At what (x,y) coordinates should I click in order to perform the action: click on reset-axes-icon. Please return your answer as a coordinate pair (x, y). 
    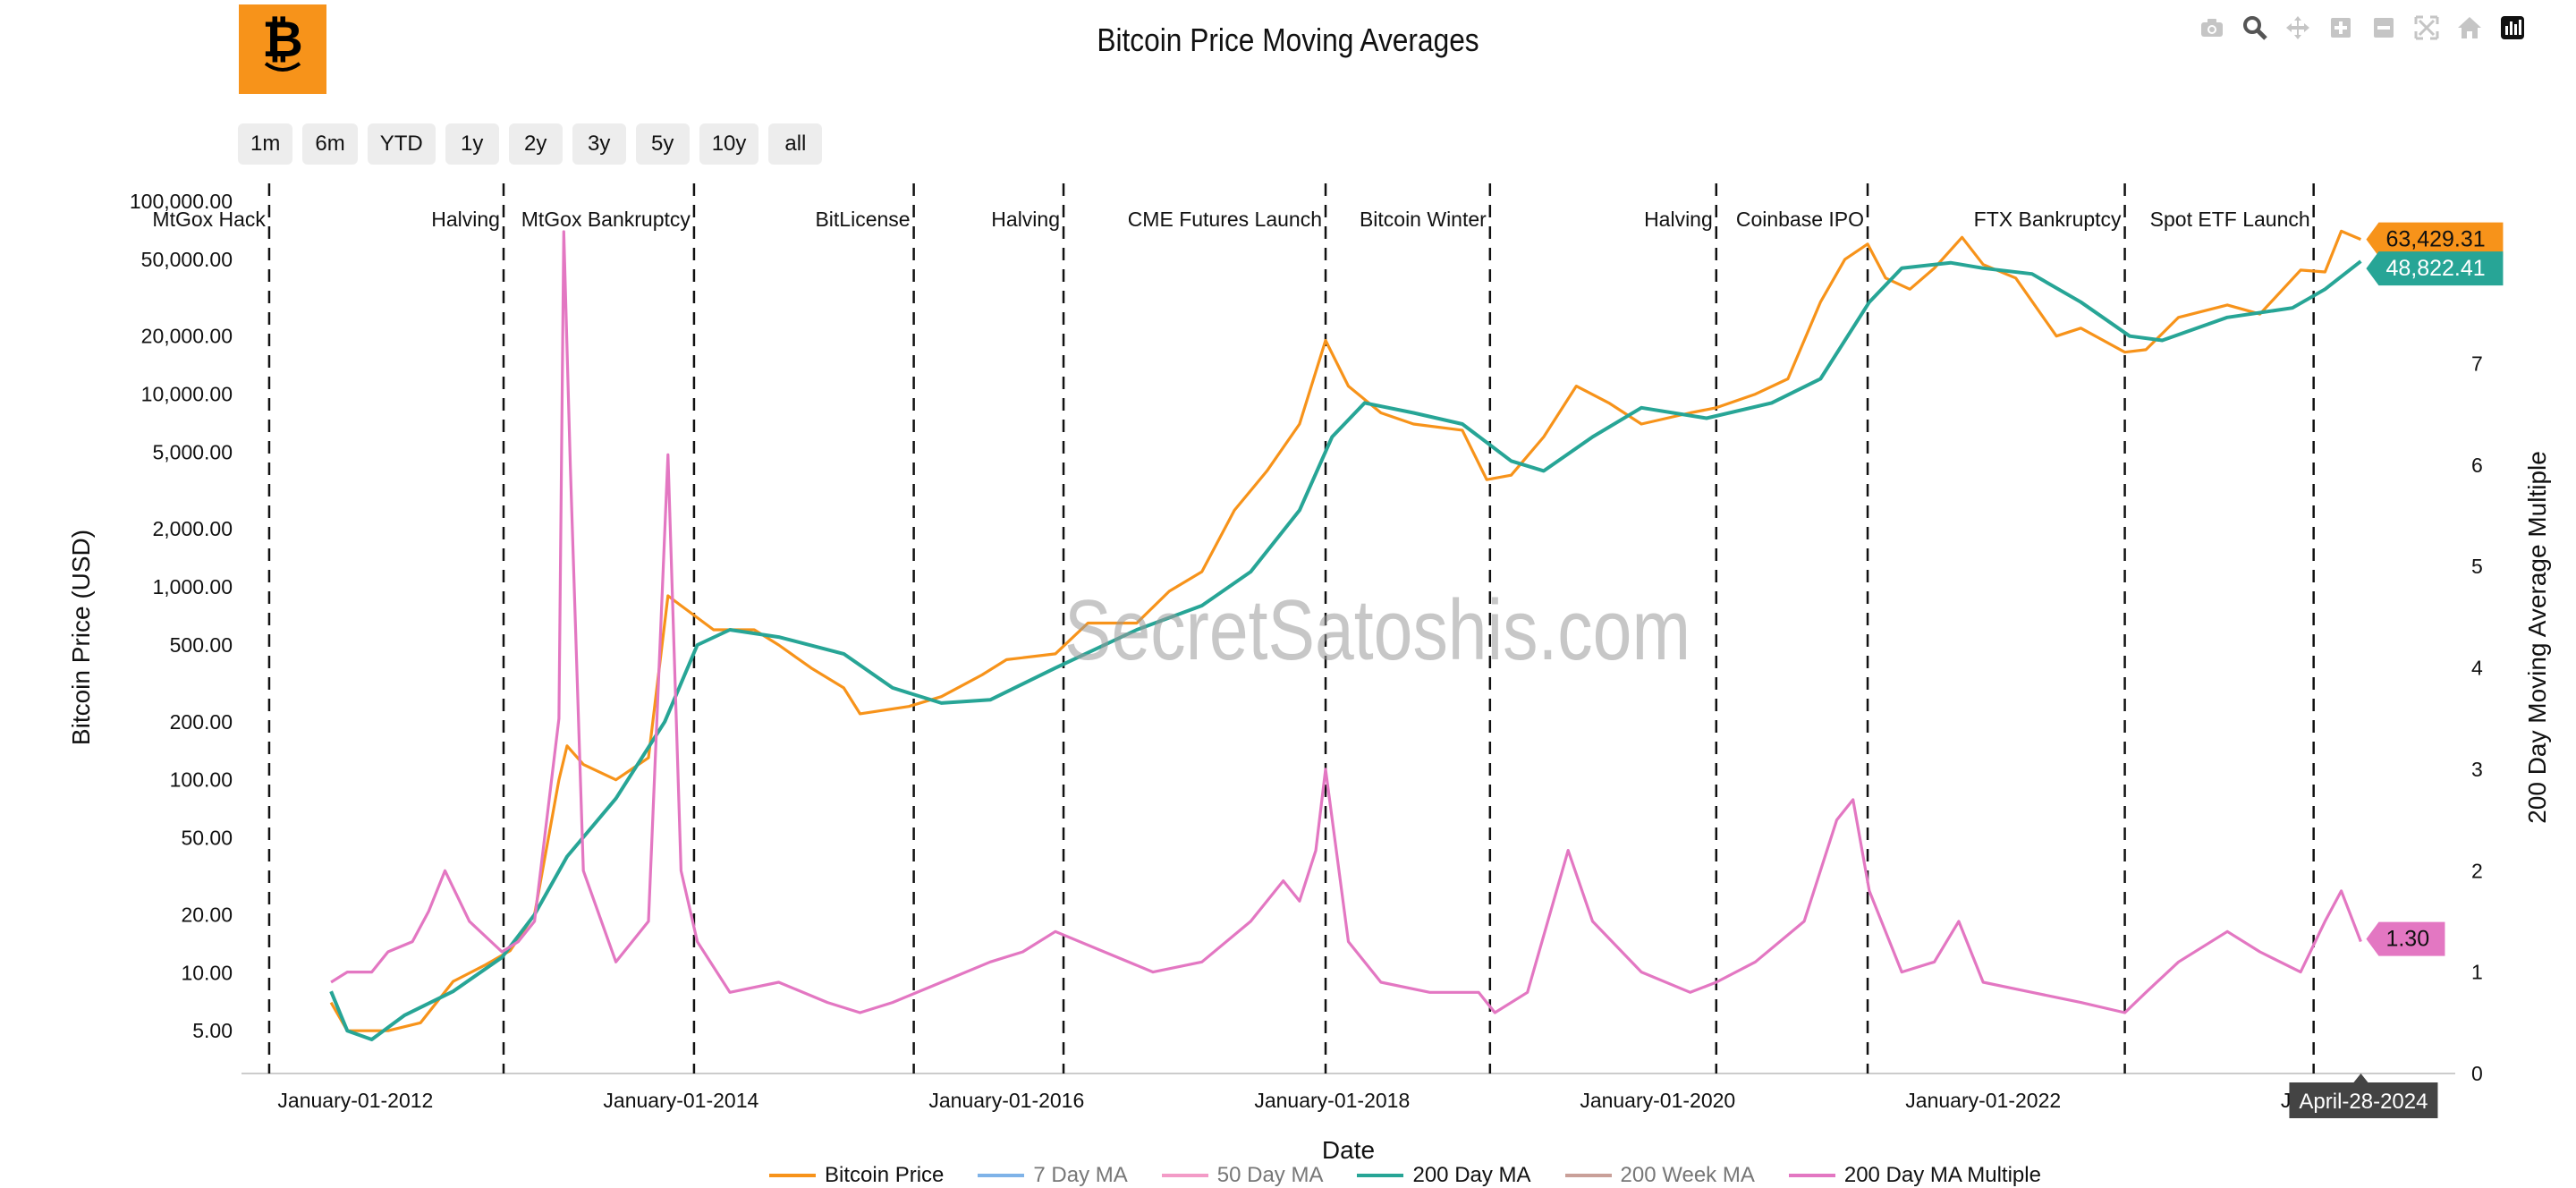
    Looking at the image, I should click on (2469, 28).